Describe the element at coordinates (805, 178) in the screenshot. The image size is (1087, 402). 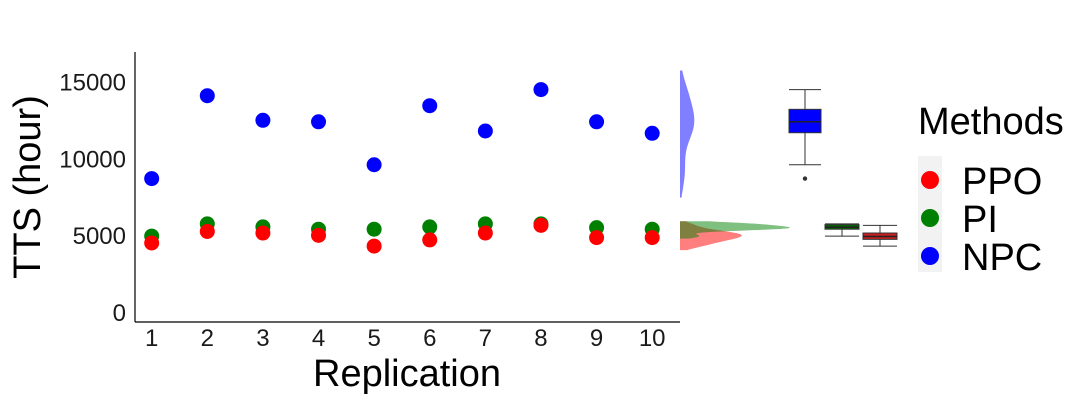
I see `boxplot-outlier` at that location.